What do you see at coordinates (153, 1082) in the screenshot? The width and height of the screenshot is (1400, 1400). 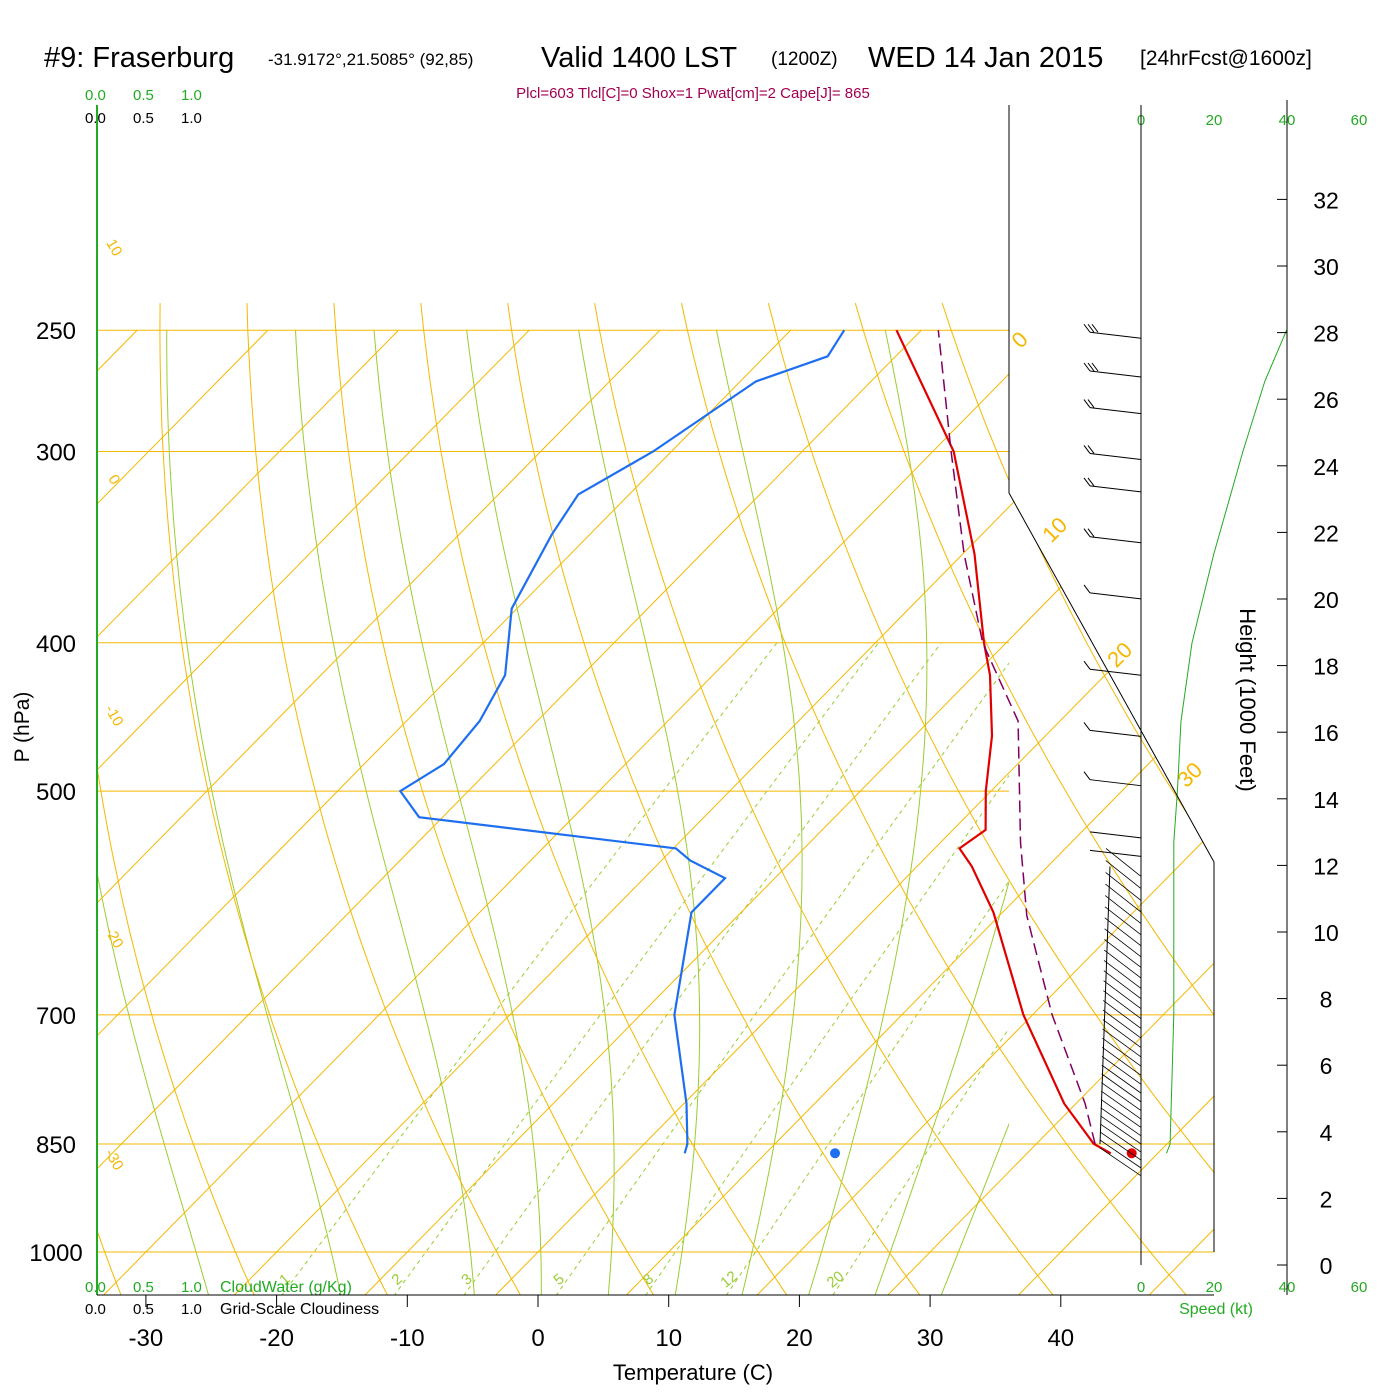 I see `moist-adiabat--20` at bounding box center [153, 1082].